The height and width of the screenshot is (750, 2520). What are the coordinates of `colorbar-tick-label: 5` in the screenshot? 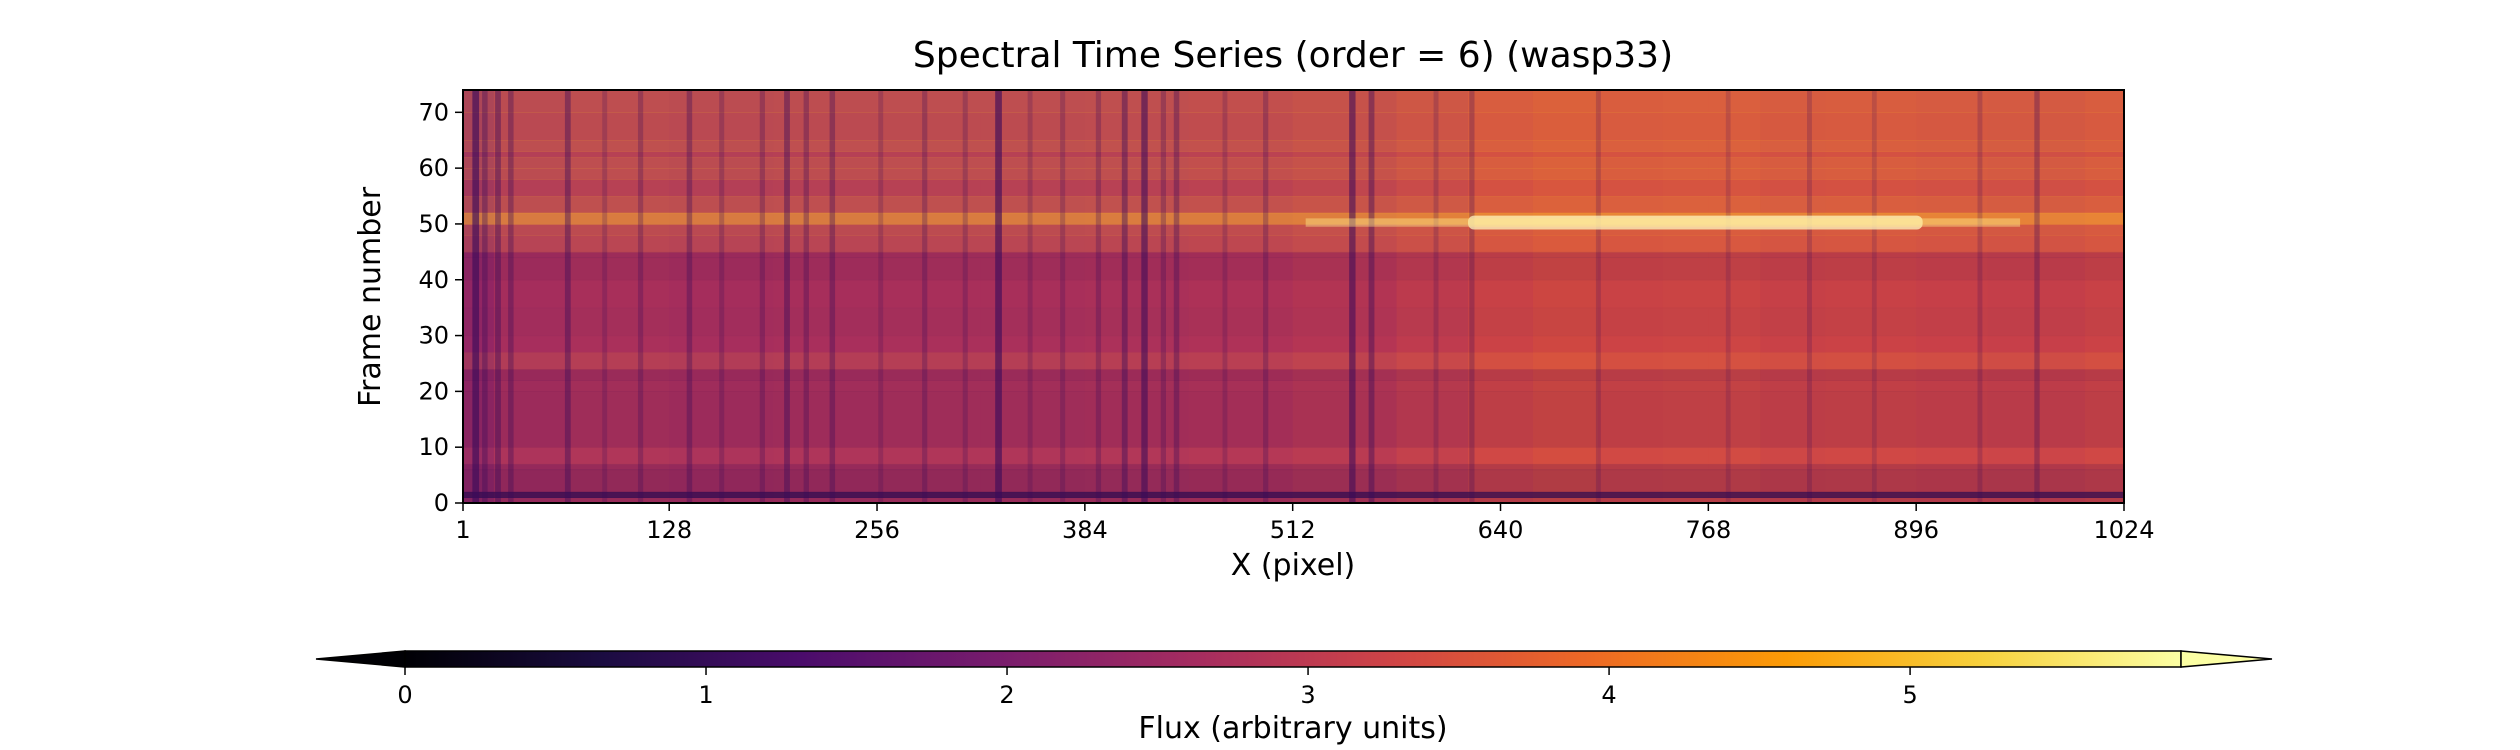 It's located at (1909, 695).